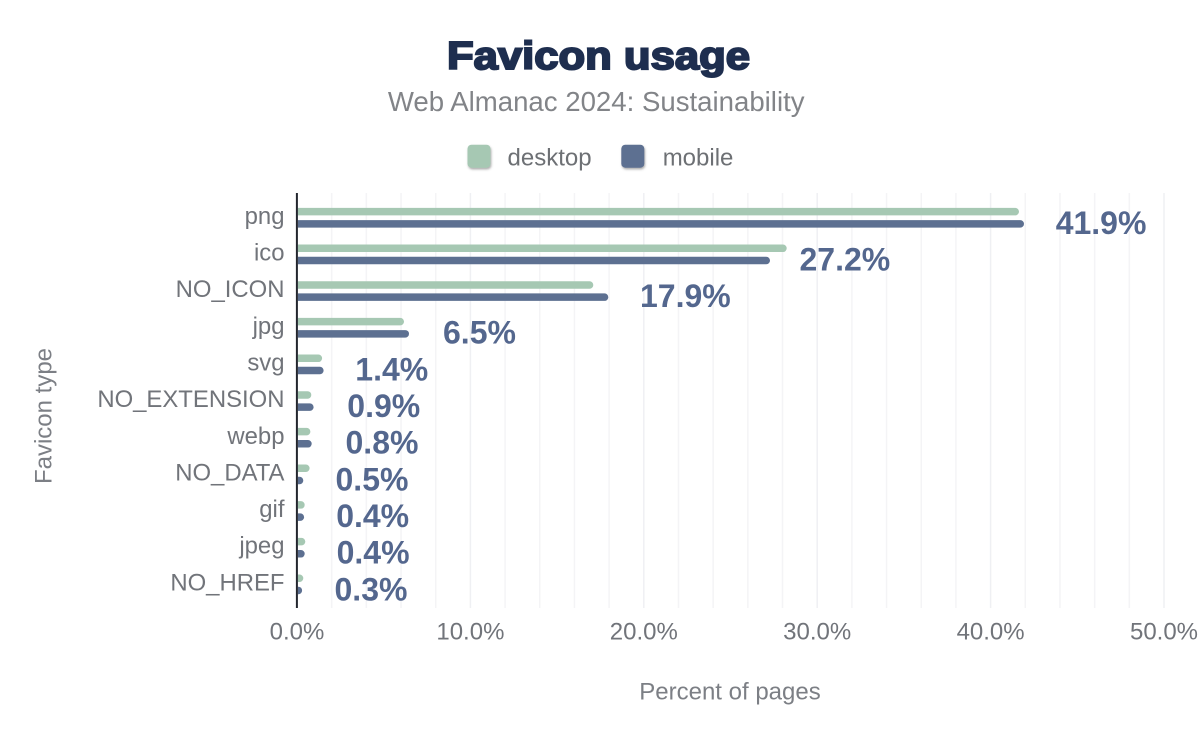 This screenshot has height=742, width=1200. I want to click on svg-text: Favicon type, so click(44, 416).